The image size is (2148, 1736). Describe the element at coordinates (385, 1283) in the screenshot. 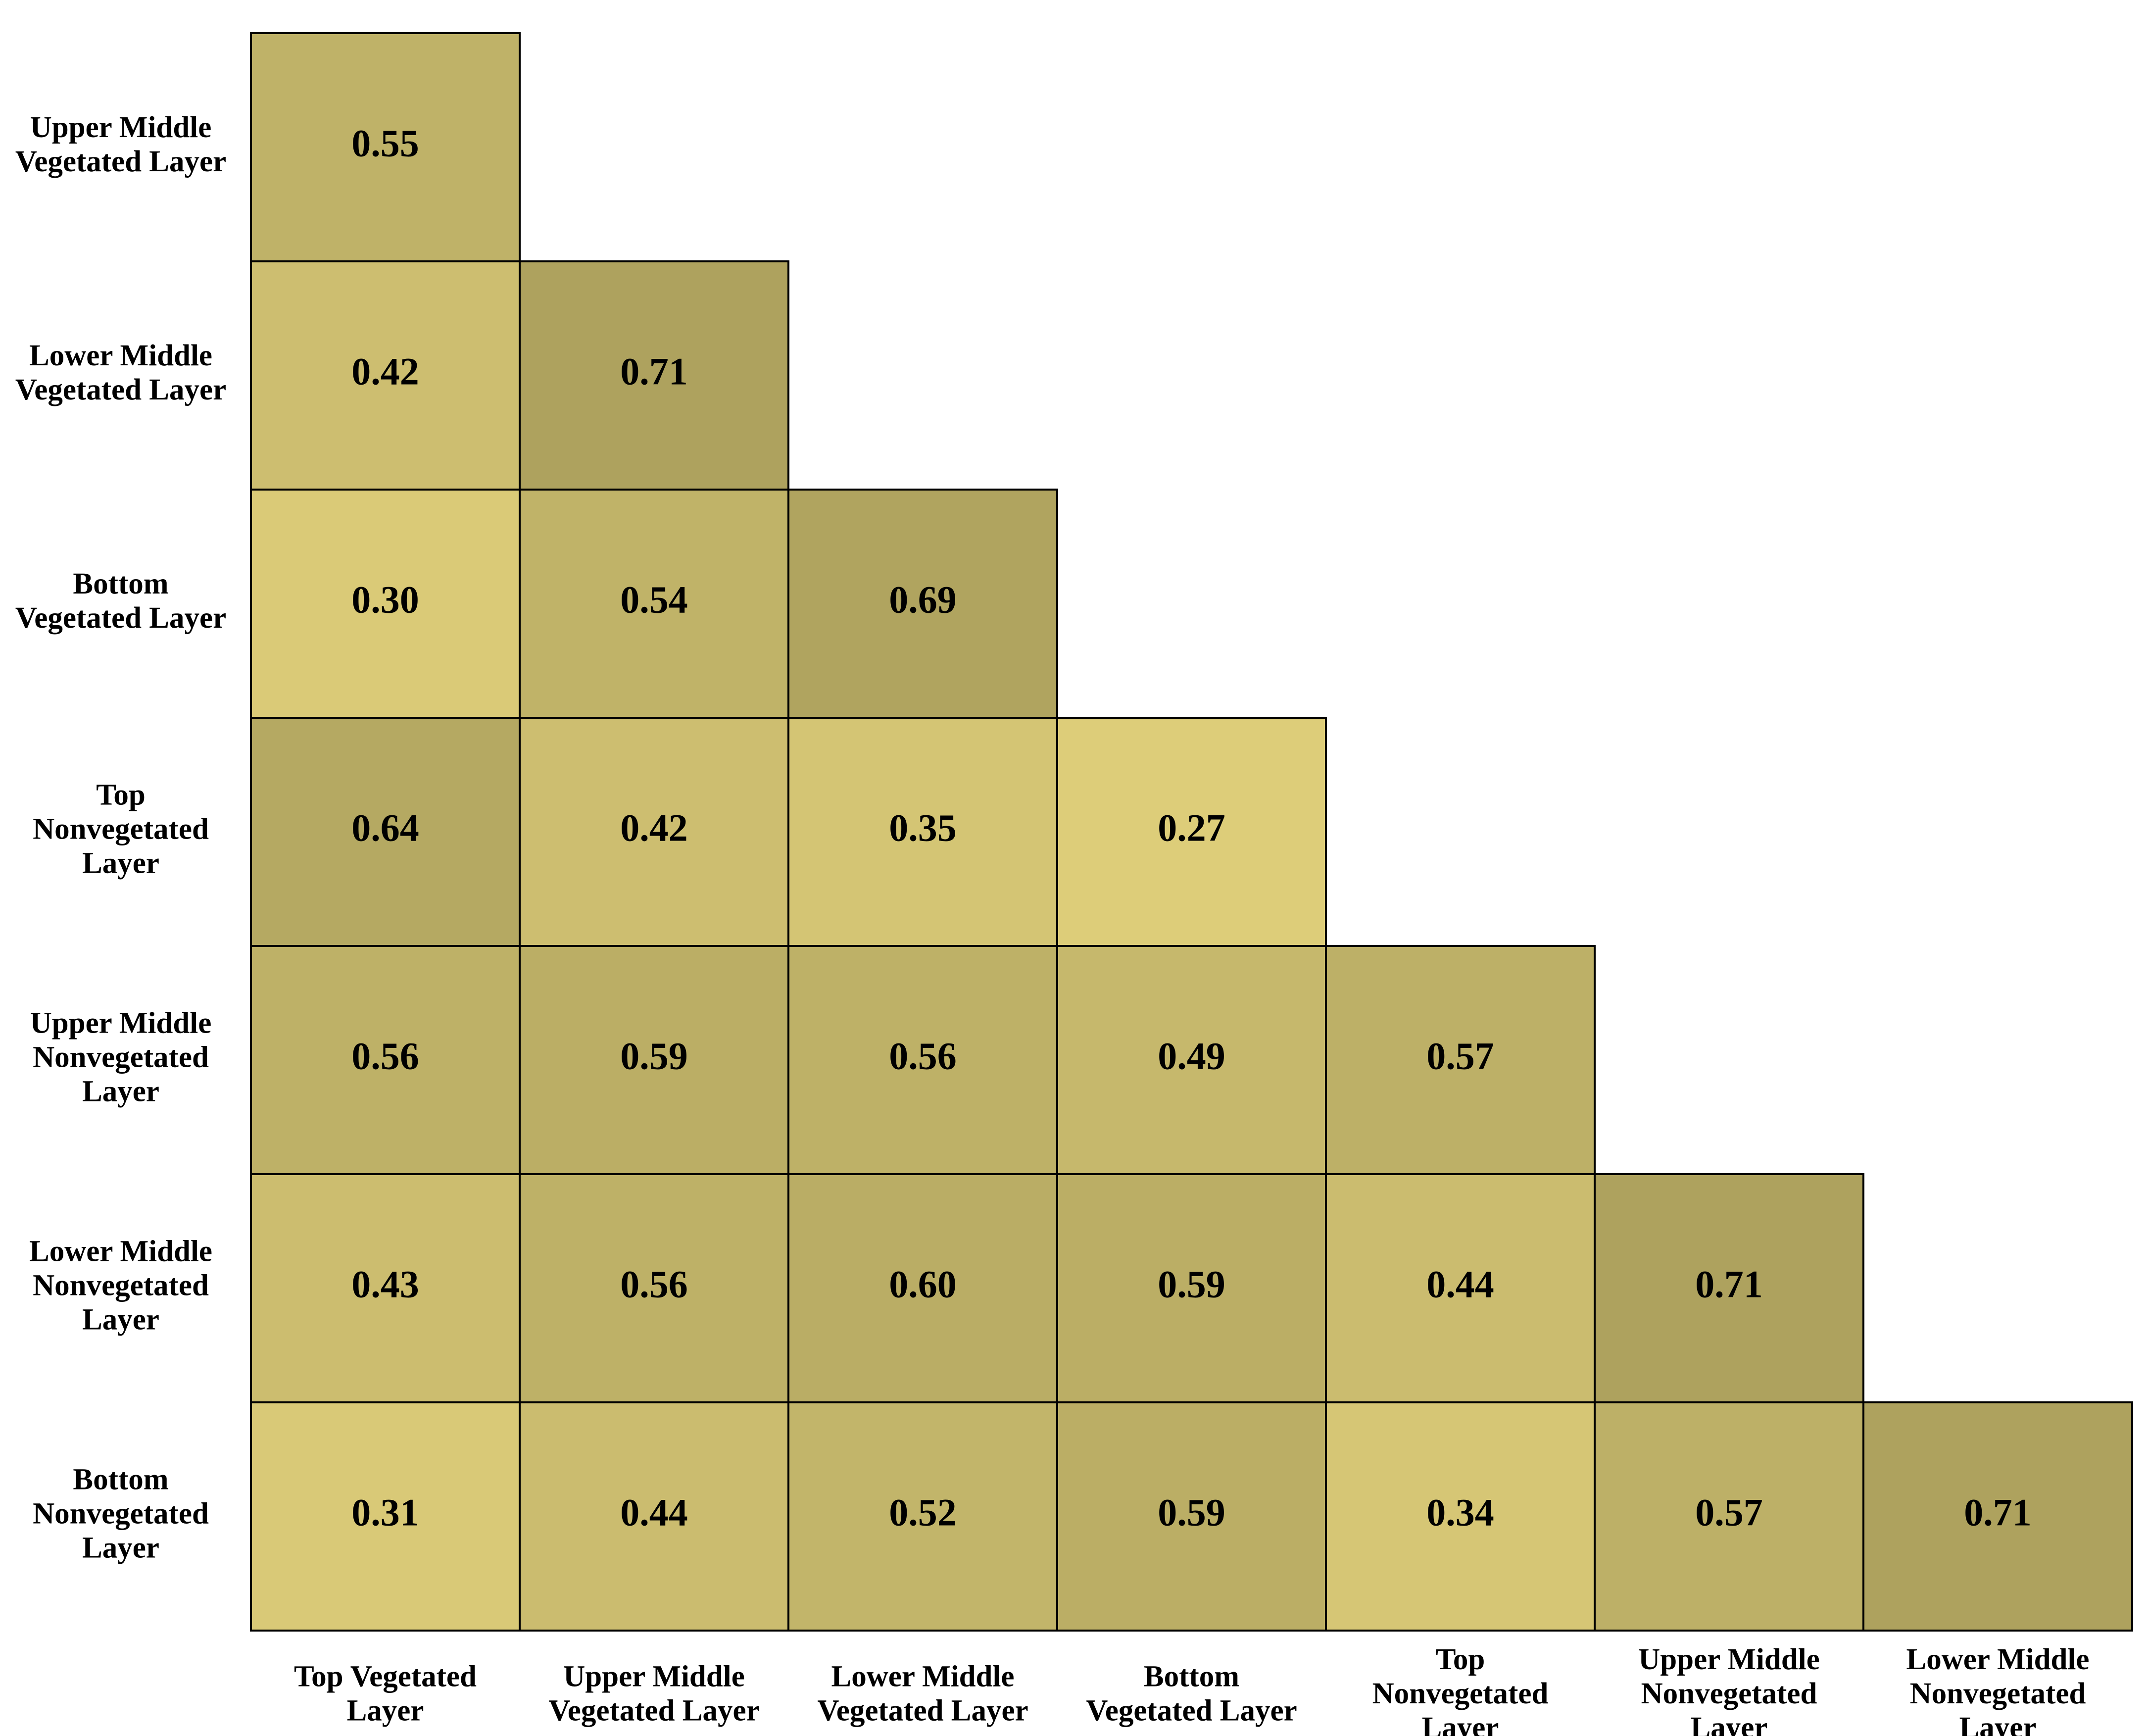

I see `cell-label: 0.43` at that location.